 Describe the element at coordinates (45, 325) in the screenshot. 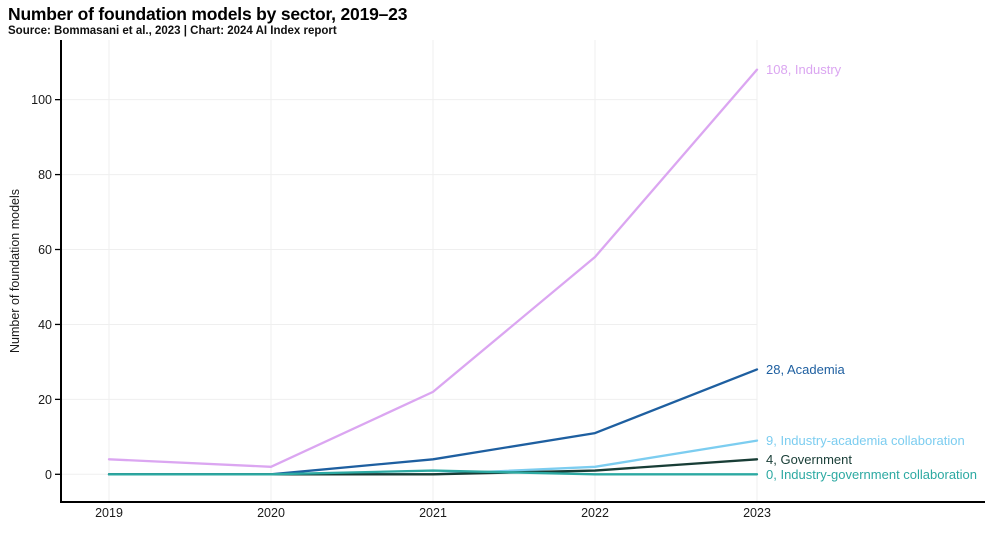

I see `y-tick-label-40: 40` at that location.